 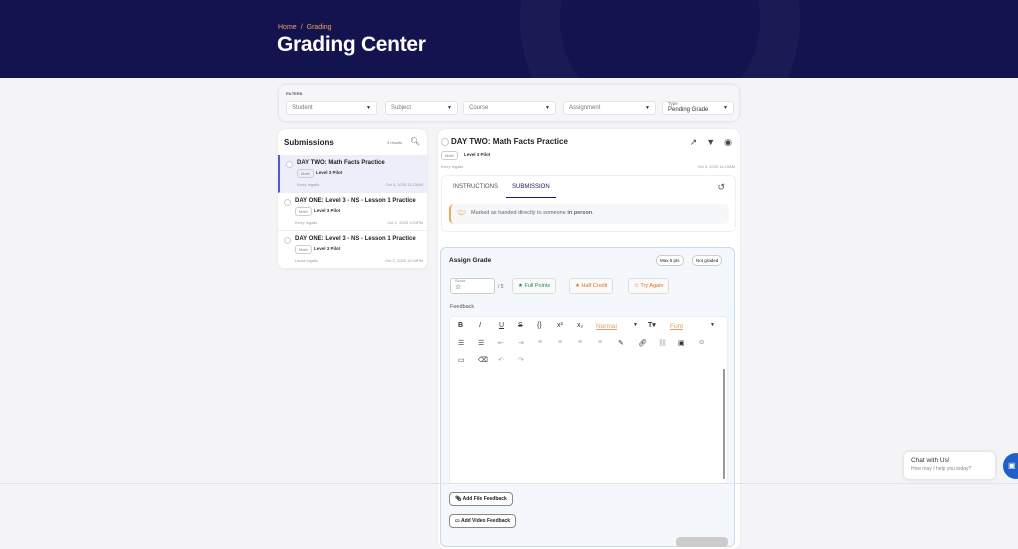 What do you see at coordinates (531, 191) in the screenshot?
I see `tab-submission: SUBMISSION` at bounding box center [531, 191].